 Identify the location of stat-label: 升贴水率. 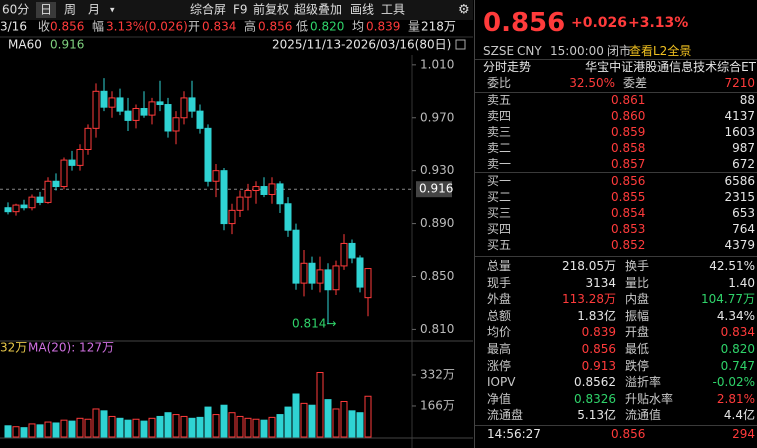
(649, 399).